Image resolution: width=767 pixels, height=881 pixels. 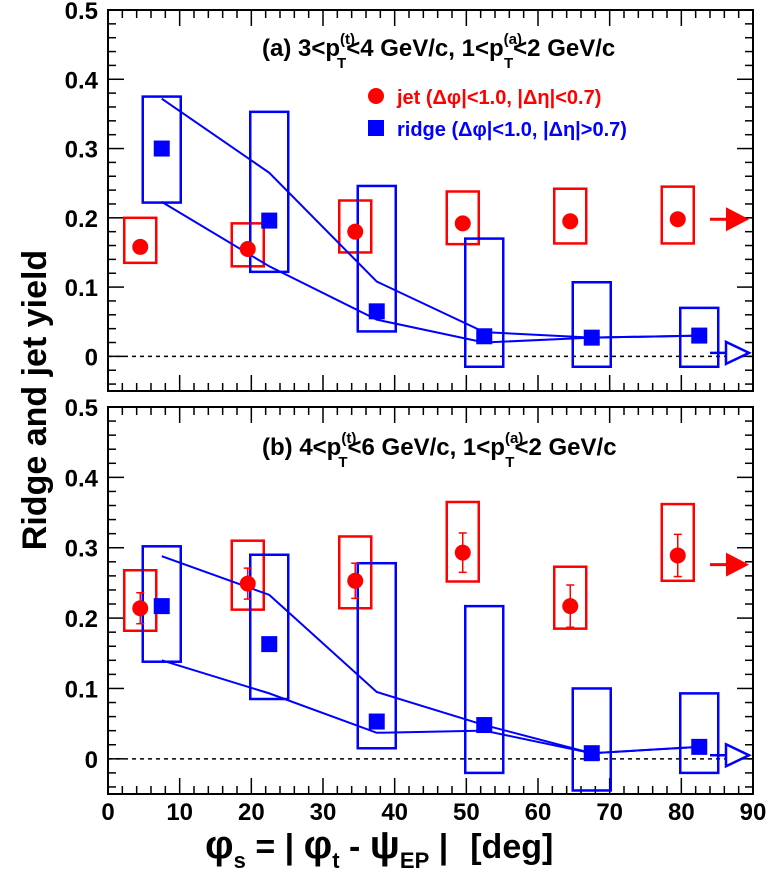 What do you see at coordinates (498, 98) in the screenshot?
I see `legend-jet-label: jet (Δφ|<1.0, |Δη|<0.7)` at bounding box center [498, 98].